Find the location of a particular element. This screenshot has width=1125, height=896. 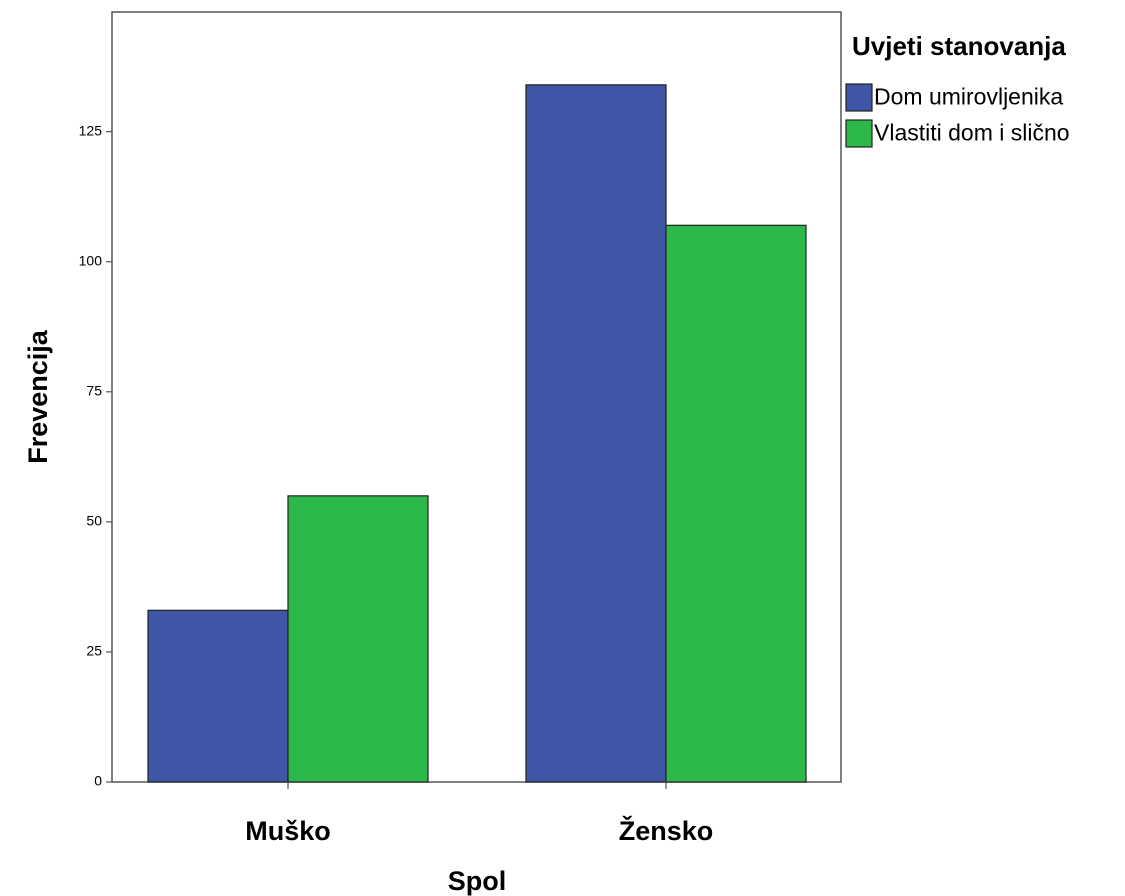

y-tick-label: 25 is located at coordinates (94, 651).